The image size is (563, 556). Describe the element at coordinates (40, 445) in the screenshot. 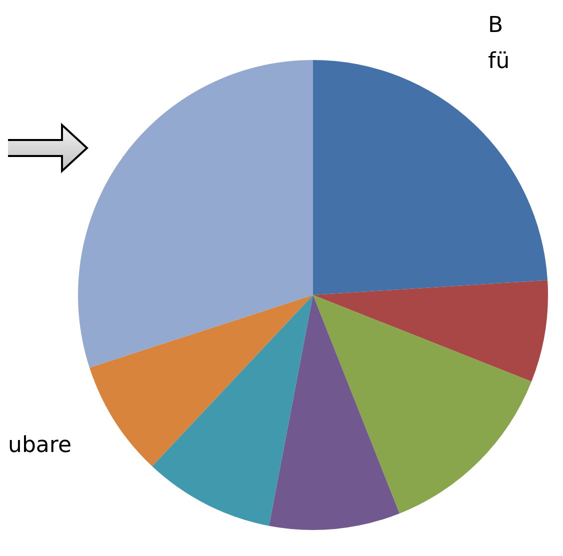

I see `text: ubare` at that location.